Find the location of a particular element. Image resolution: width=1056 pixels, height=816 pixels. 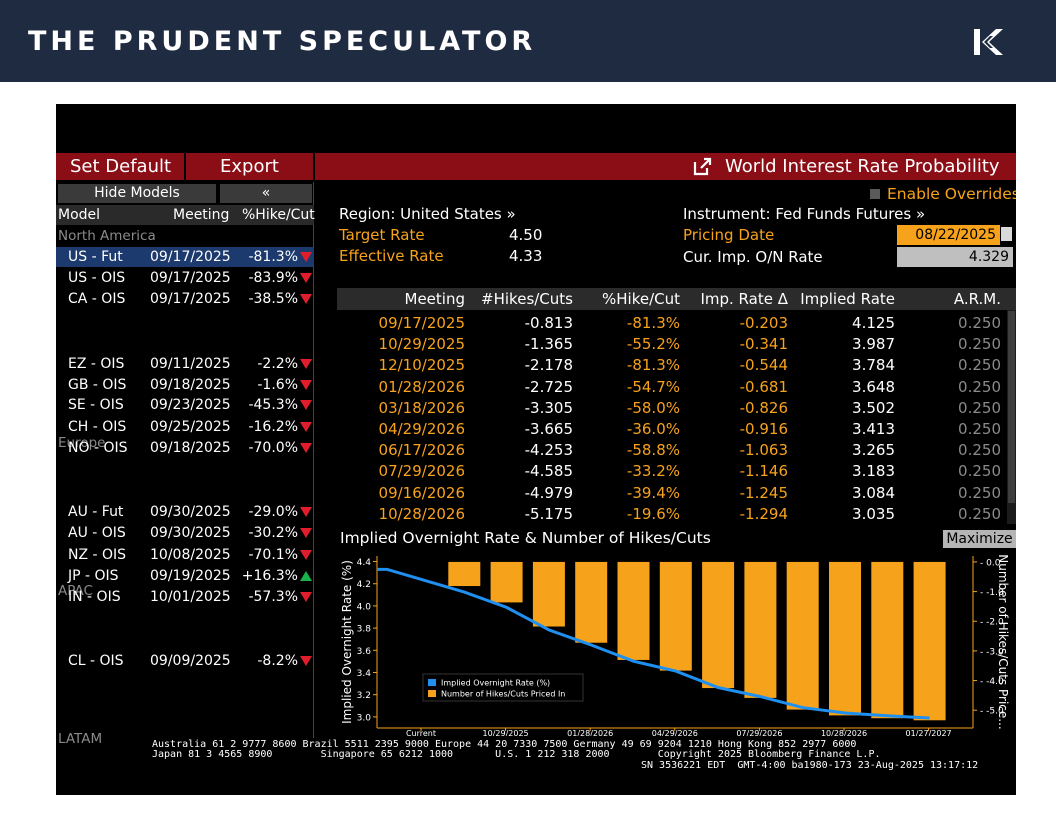

model-name: JP - OIS is located at coordinates (93, 576).